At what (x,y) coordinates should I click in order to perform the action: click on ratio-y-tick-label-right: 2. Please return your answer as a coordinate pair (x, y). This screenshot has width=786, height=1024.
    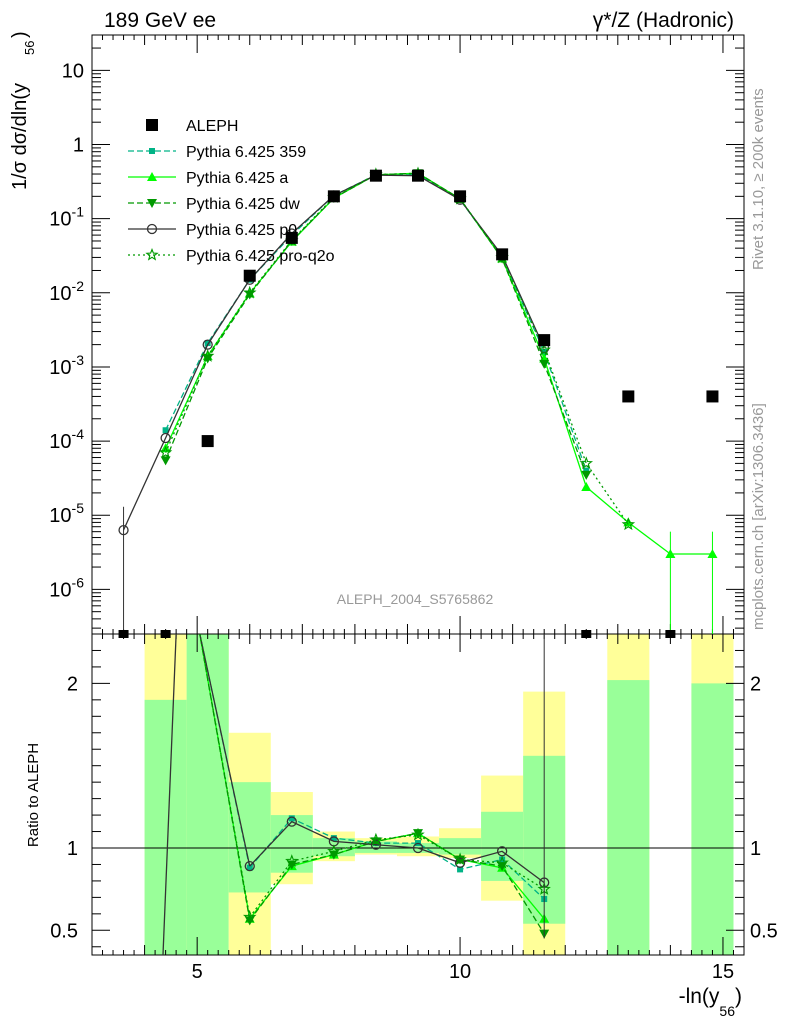
    Looking at the image, I should click on (755, 684).